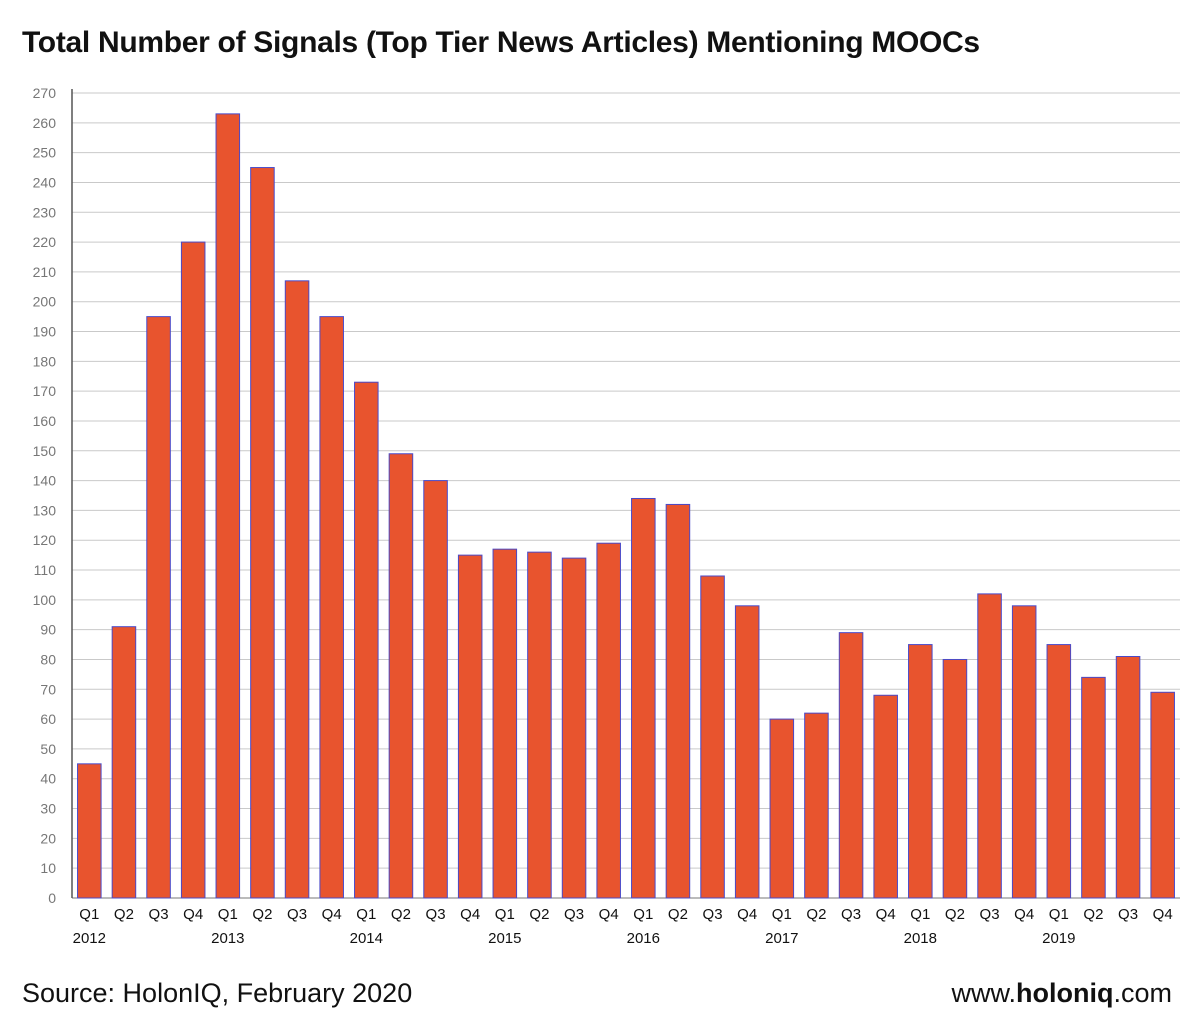 The height and width of the screenshot is (1035, 1200). I want to click on website-suffix: .com, so click(1142, 993).